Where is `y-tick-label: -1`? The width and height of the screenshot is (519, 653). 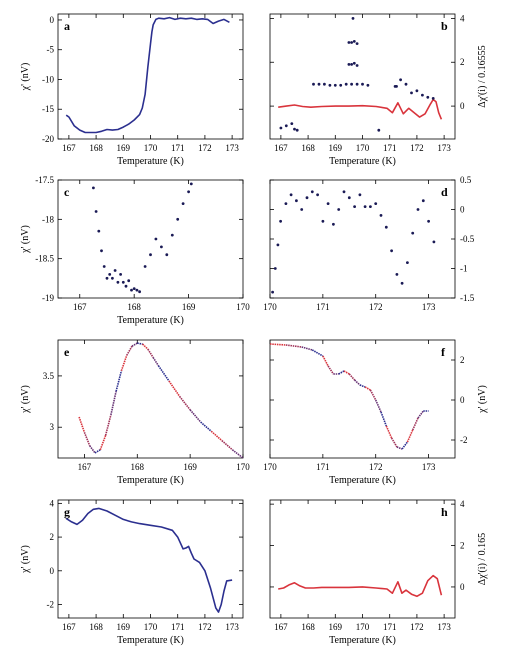 y-tick-label: -1 is located at coordinates (464, 269).